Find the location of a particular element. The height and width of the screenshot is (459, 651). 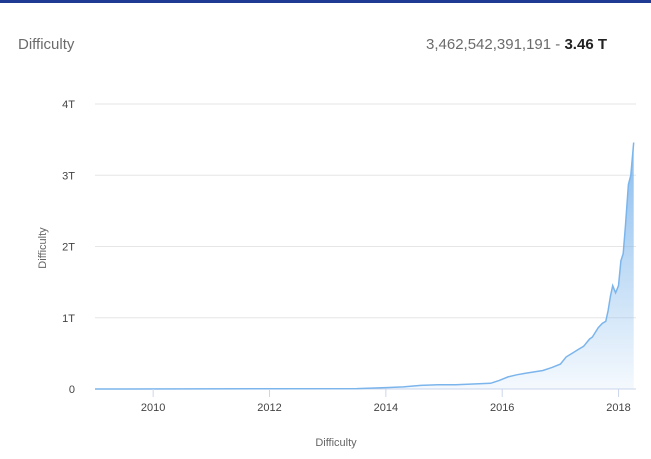

chart-title: Difficulty is located at coordinates (46, 44).